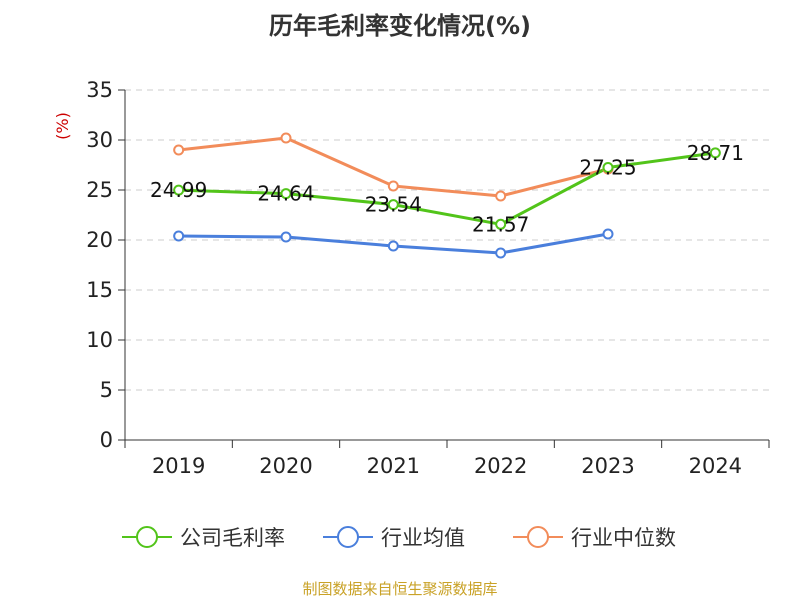 This screenshot has width=800, height=600. I want to click on legend-label: 行业均值, so click(423, 538).